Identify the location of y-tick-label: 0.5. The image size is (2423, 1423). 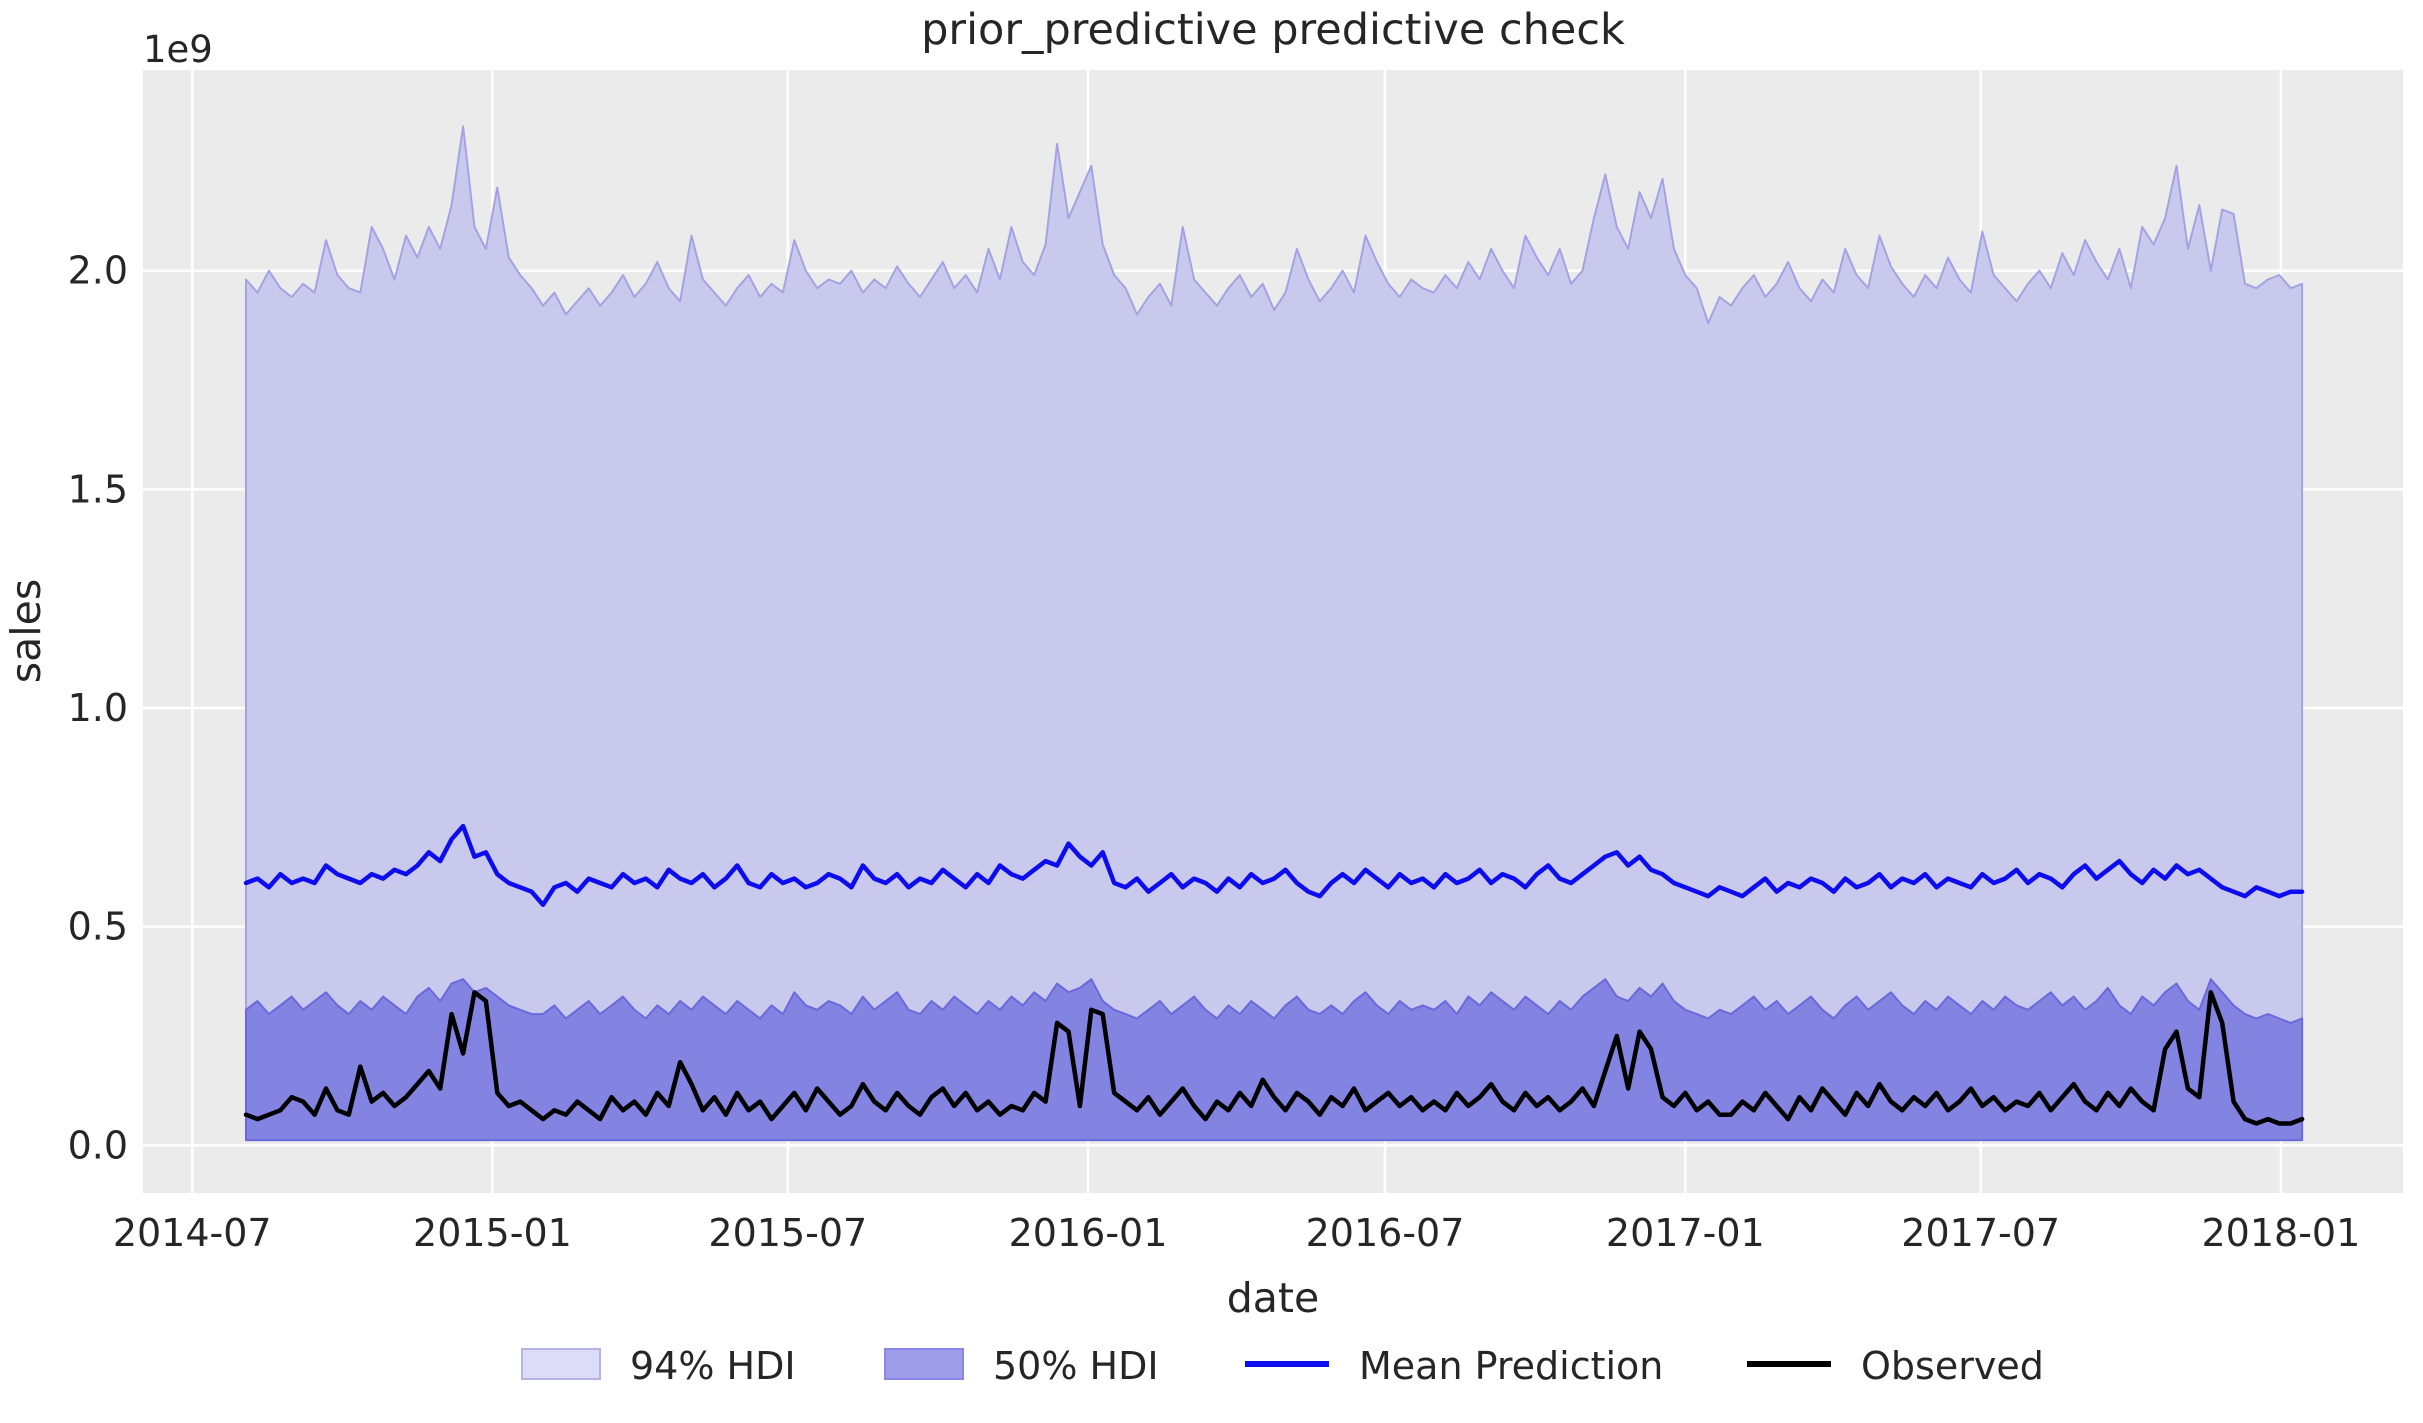
(98, 927).